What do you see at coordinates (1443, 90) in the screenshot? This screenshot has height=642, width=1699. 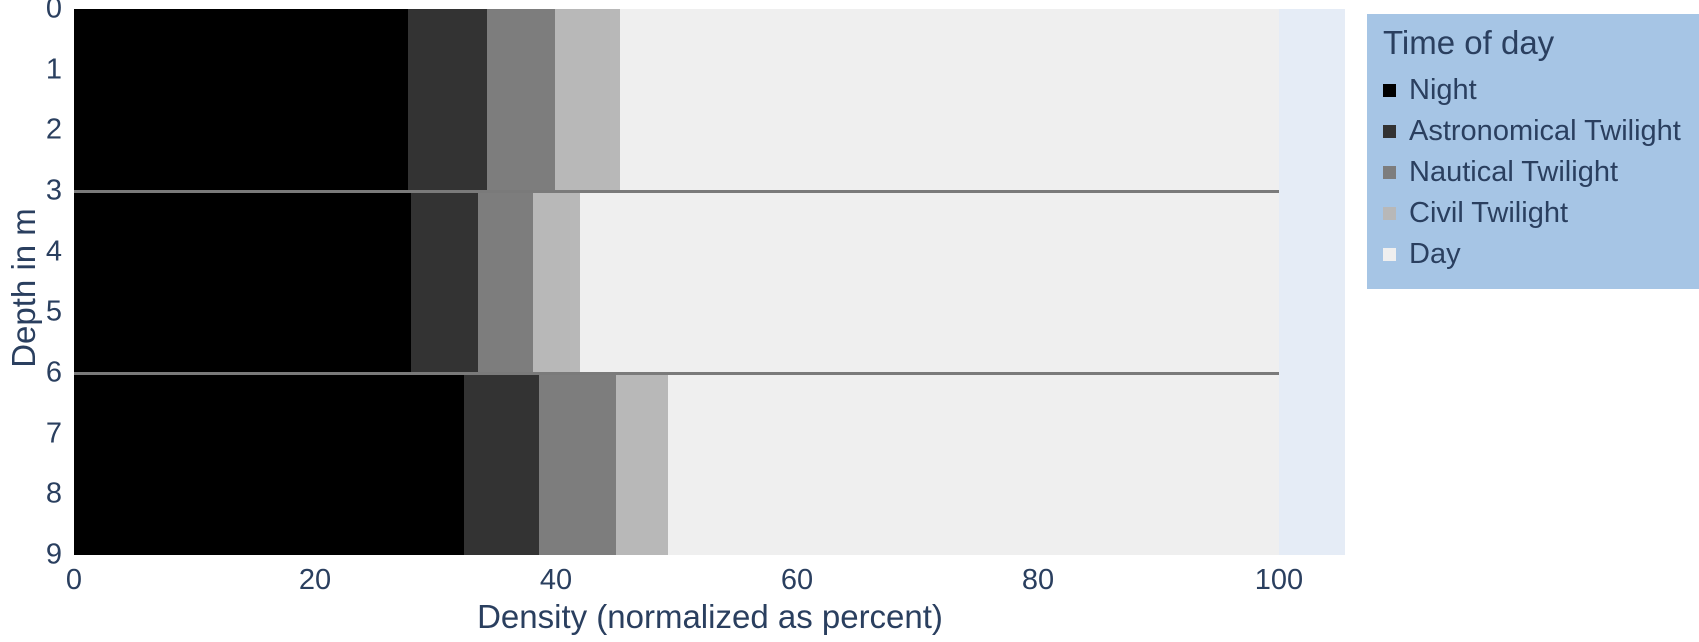 I see `legend-item-label: Night` at bounding box center [1443, 90].